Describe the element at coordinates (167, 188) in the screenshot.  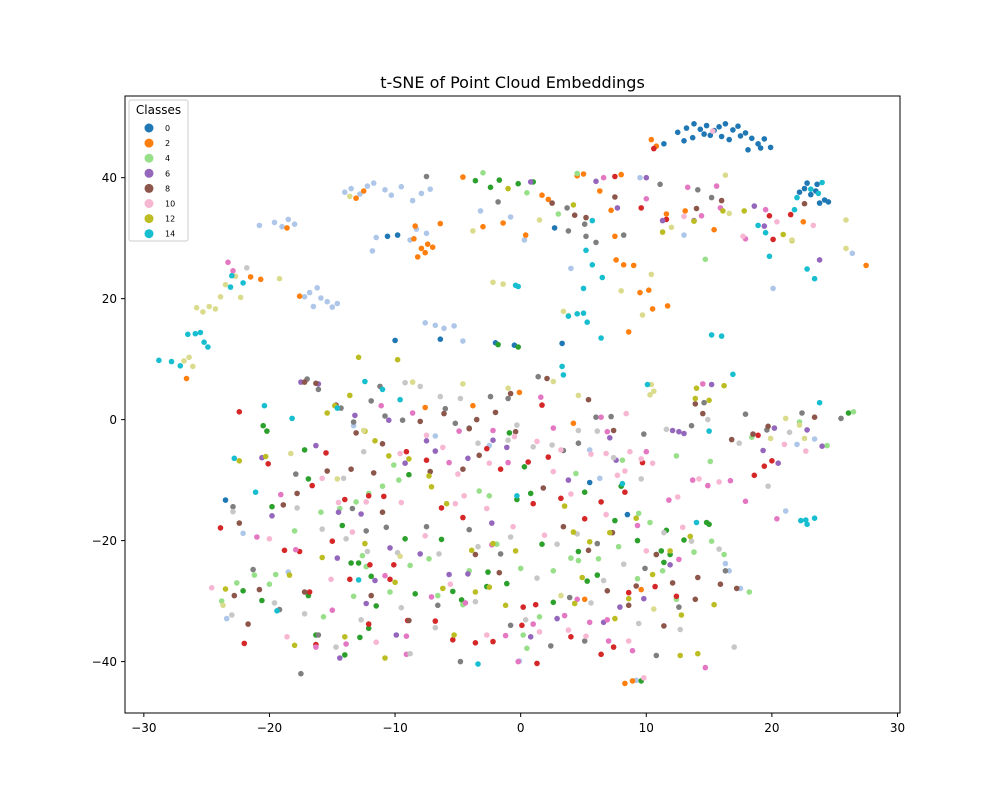
I see `legend-label-8: 8` at that location.